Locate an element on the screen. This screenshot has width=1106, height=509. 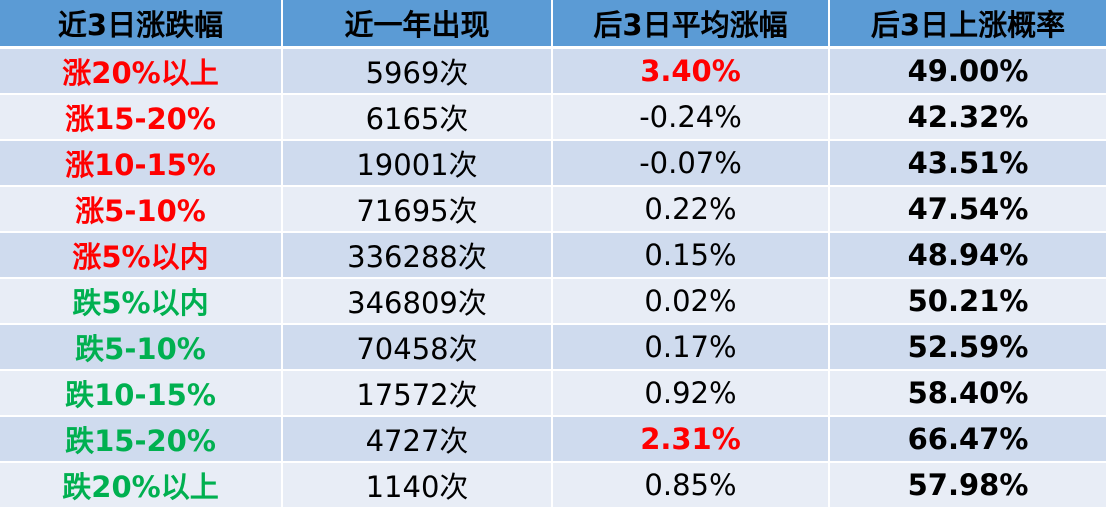
range-label: 涨5-10% is located at coordinates (141, 209).